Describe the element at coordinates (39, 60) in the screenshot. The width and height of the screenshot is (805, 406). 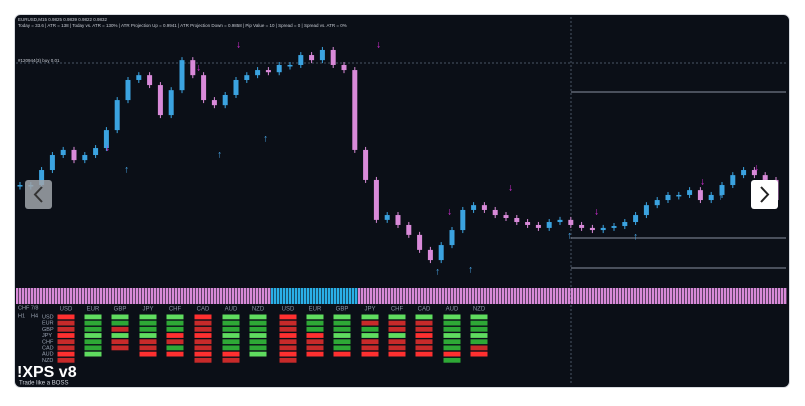
I see `order-label: #120944(3) buy 0.01` at that location.